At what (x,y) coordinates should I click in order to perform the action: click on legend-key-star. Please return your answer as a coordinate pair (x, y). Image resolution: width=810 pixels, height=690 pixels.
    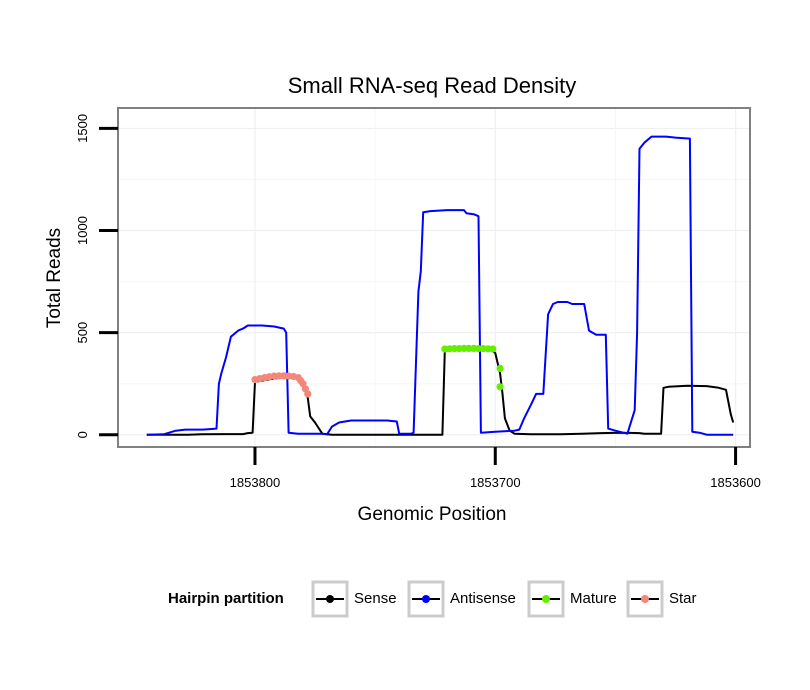
    Looking at the image, I should click on (645, 599).